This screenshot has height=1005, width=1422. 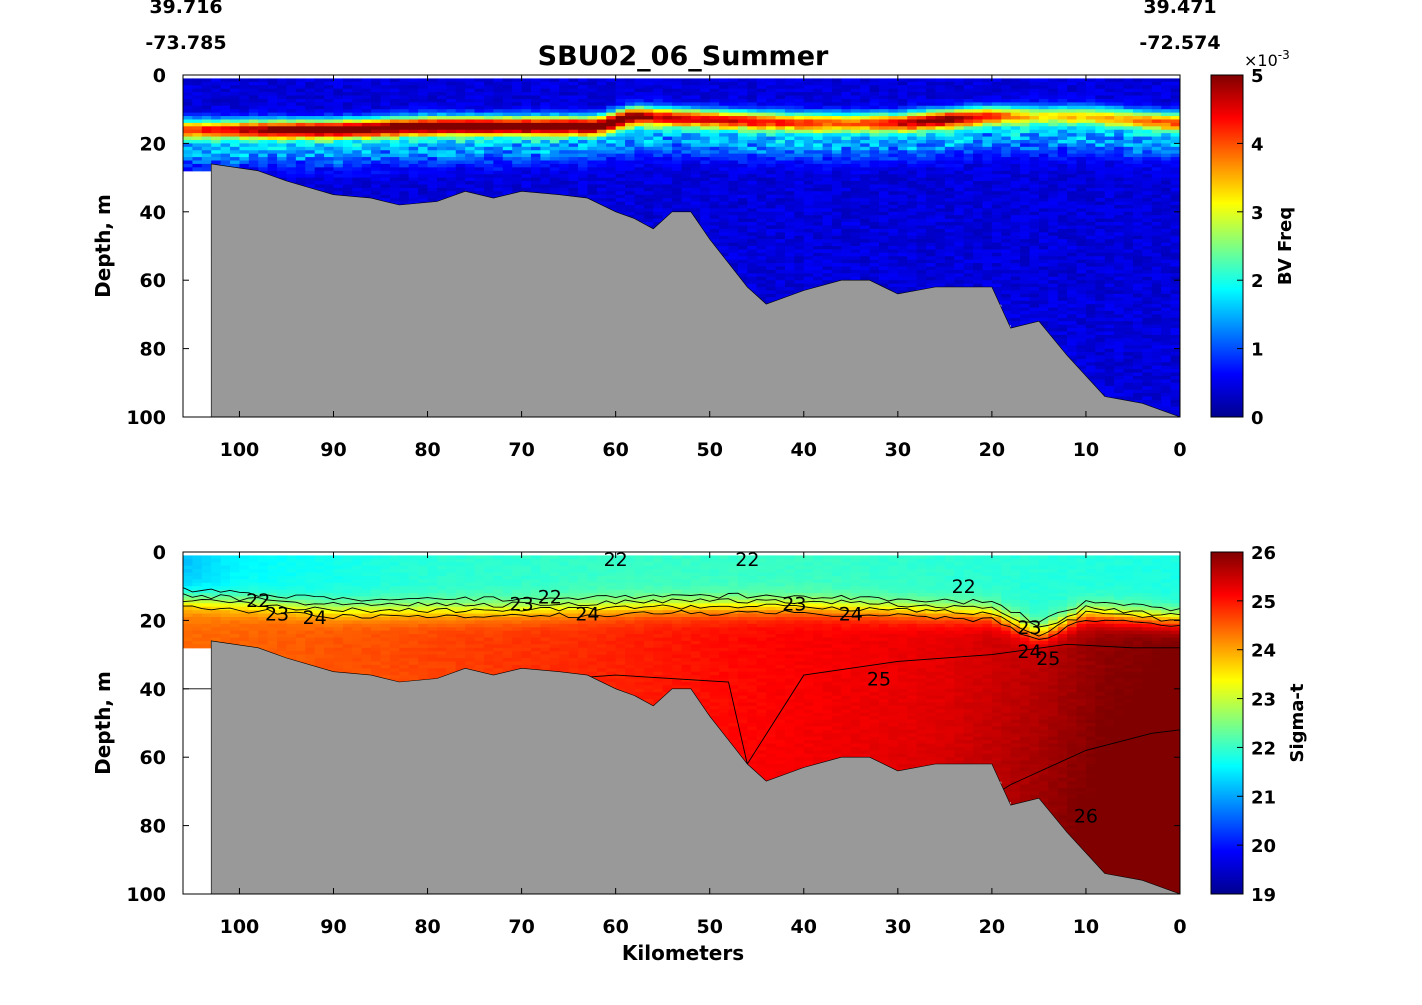 I want to click on bv-colorbar-gradient, so click(x=1227, y=246).